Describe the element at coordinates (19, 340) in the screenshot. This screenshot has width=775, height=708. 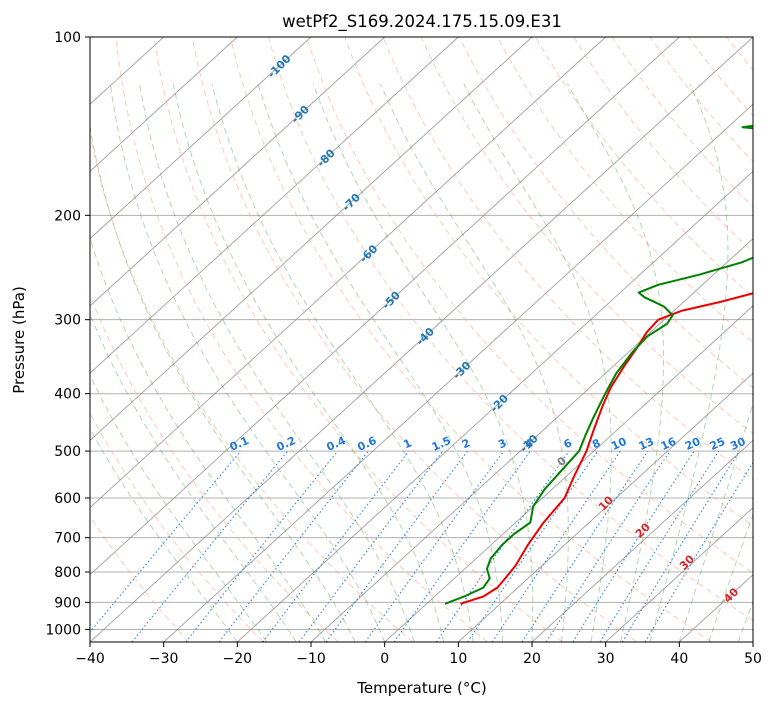
I see `y-axis-title: Pressure (hPa)` at that location.